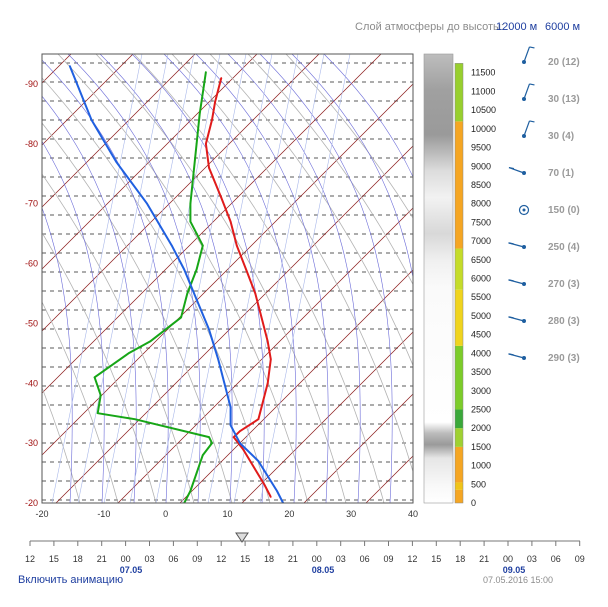  Describe the element at coordinates (517, 27) in the screenshot. I see `height-12000-option: 12000 м` at that location.